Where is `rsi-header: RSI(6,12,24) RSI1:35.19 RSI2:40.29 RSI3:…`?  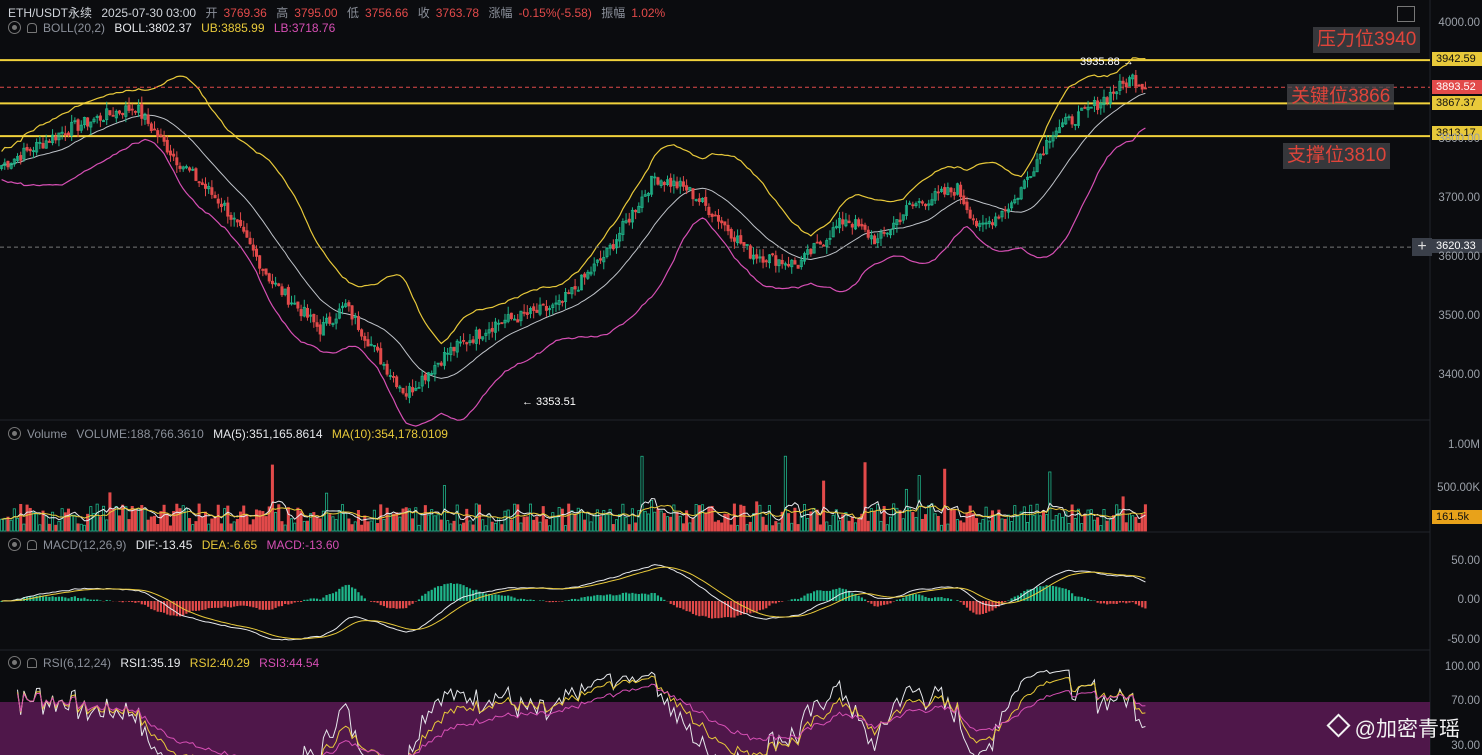
rsi-header: RSI(6,12,24) RSI1:35.19 RSI2:40.29 RSI3:… is located at coordinates (166, 663).